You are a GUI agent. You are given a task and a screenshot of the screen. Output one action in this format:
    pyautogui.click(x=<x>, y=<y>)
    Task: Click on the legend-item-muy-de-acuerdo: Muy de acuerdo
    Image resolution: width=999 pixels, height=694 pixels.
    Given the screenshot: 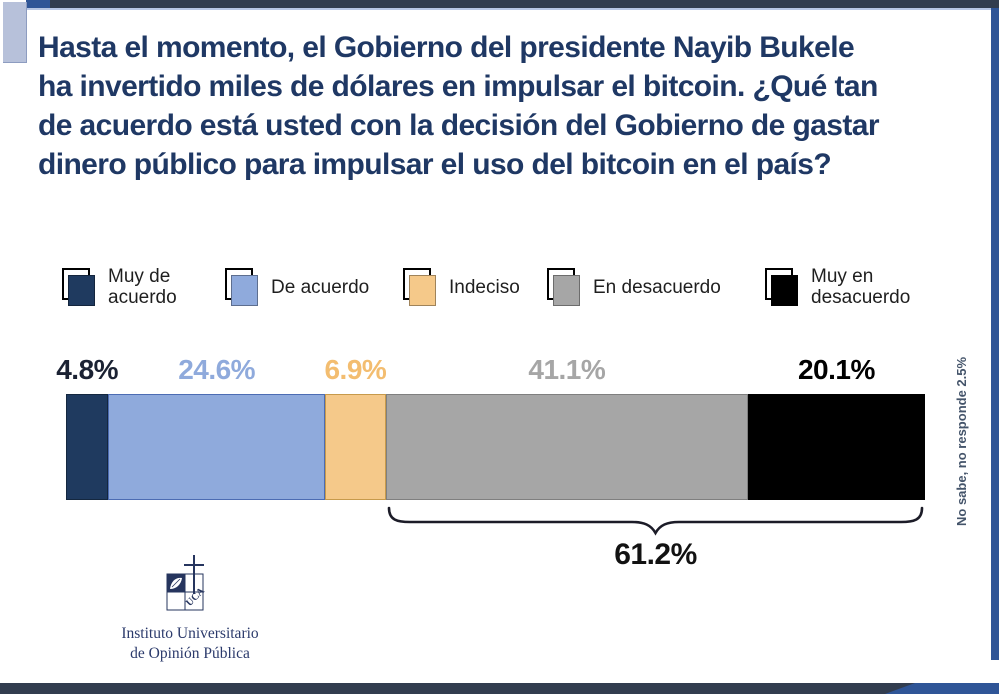 What is the action you would take?
    pyautogui.click(x=119, y=287)
    